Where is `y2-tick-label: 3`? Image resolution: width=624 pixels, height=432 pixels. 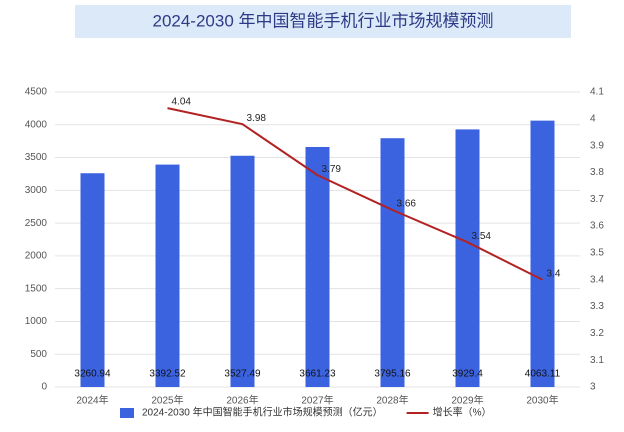
y2-tick-label: 3 is located at coordinates (593, 387).